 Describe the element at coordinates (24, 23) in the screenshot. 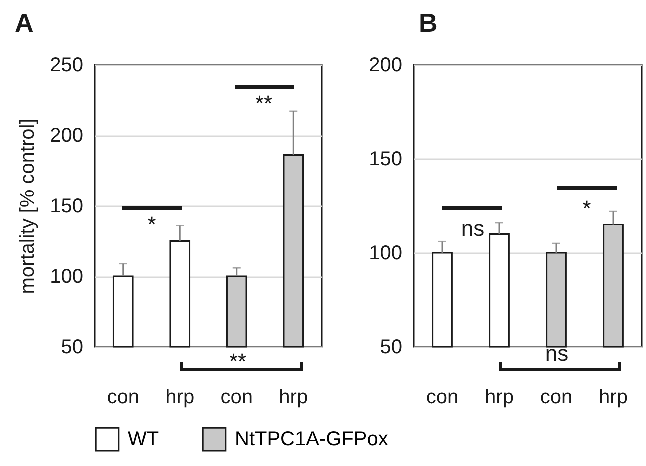

I see `chart-title: A` at that location.